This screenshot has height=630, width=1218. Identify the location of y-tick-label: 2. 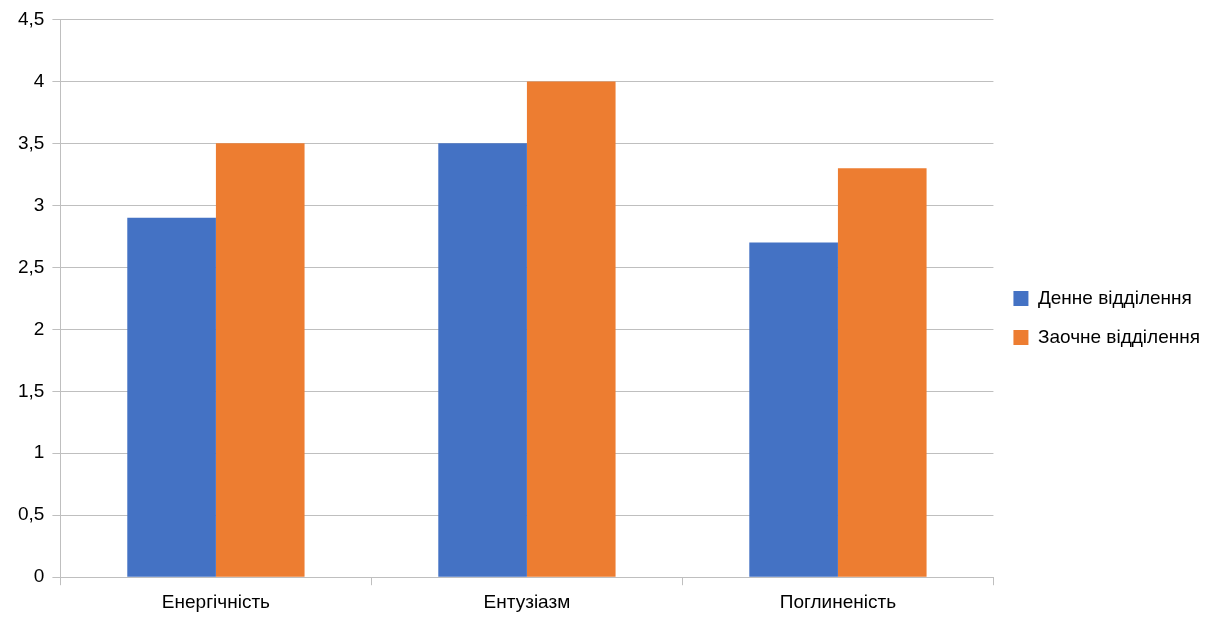
(39, 328).